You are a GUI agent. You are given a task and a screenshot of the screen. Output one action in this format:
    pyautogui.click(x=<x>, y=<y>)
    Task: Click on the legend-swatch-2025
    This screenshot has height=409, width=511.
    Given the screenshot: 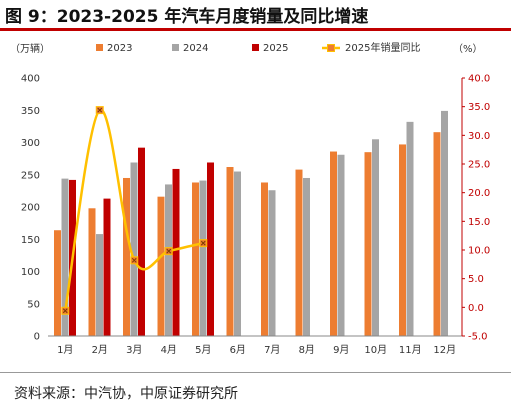 What is the action you would take?
    pyautogui.click(x=255, y=47)
    